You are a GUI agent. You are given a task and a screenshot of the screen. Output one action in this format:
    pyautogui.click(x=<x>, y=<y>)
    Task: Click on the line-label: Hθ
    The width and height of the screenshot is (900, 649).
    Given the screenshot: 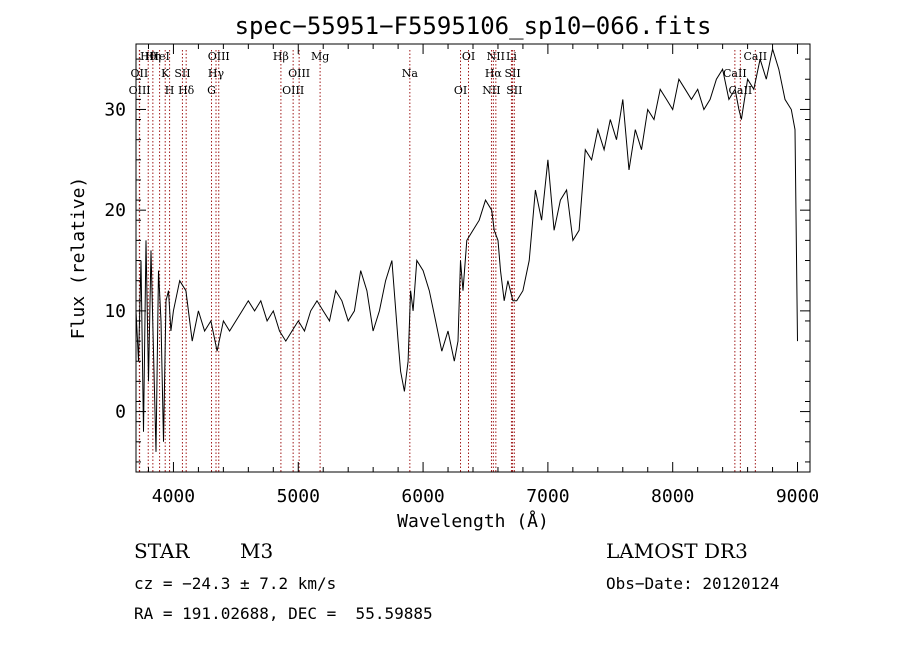 What is the action you would take?
    pyautogui.click(x=148, y=56)
    